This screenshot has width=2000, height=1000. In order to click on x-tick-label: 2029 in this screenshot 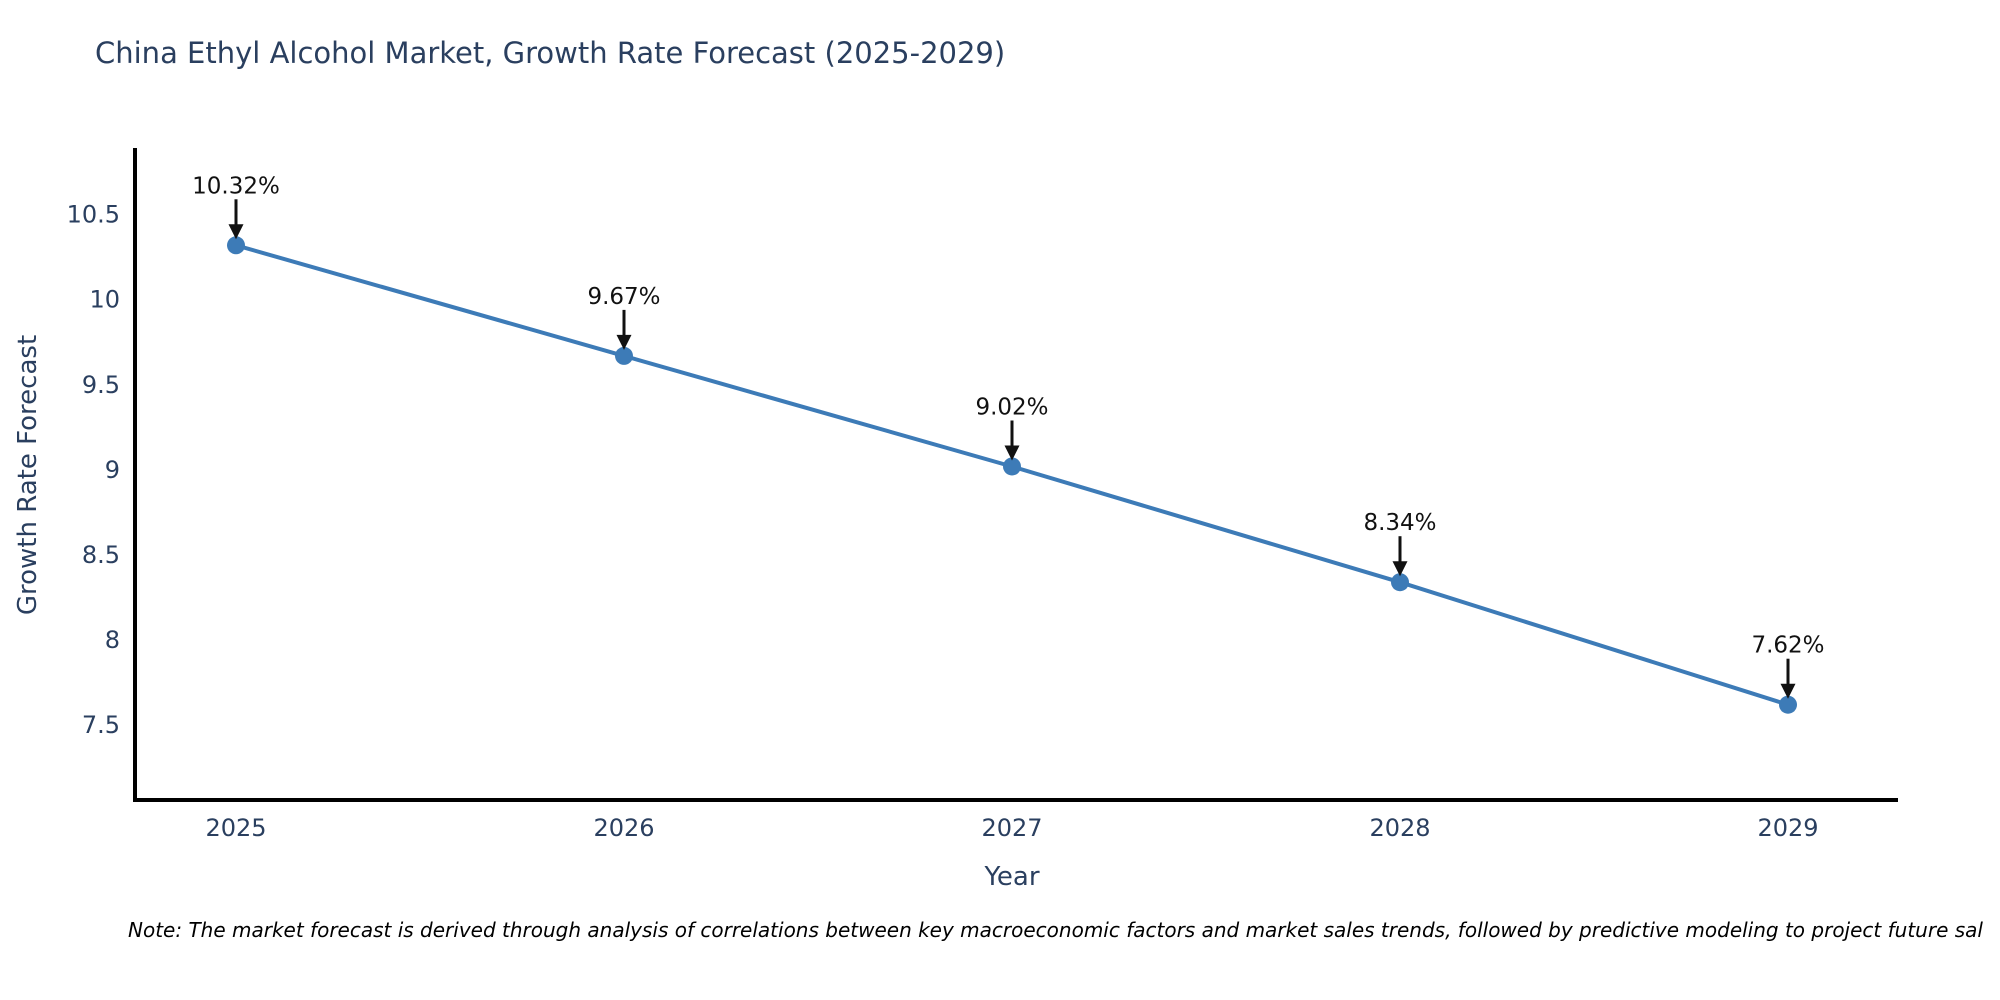, I will do `click(1787, 828)`.